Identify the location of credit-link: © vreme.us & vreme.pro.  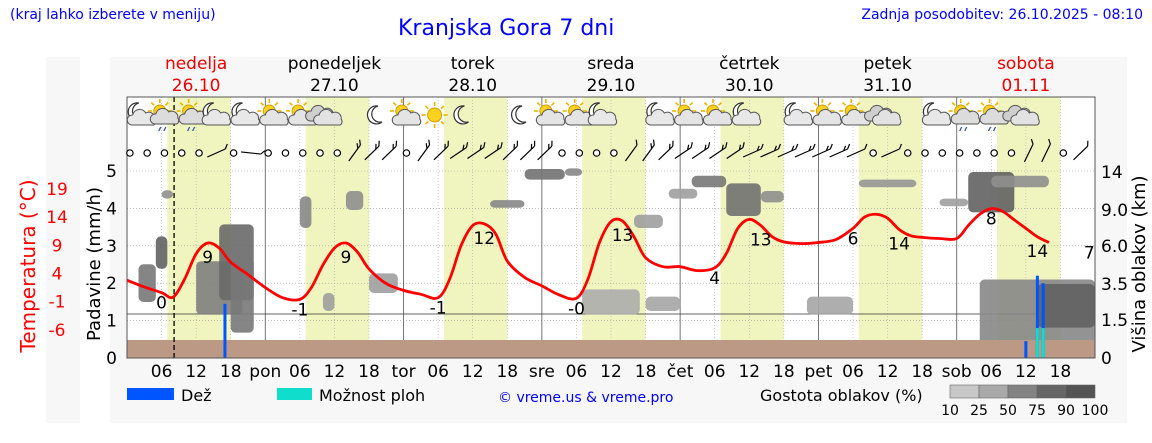
(585, 398).